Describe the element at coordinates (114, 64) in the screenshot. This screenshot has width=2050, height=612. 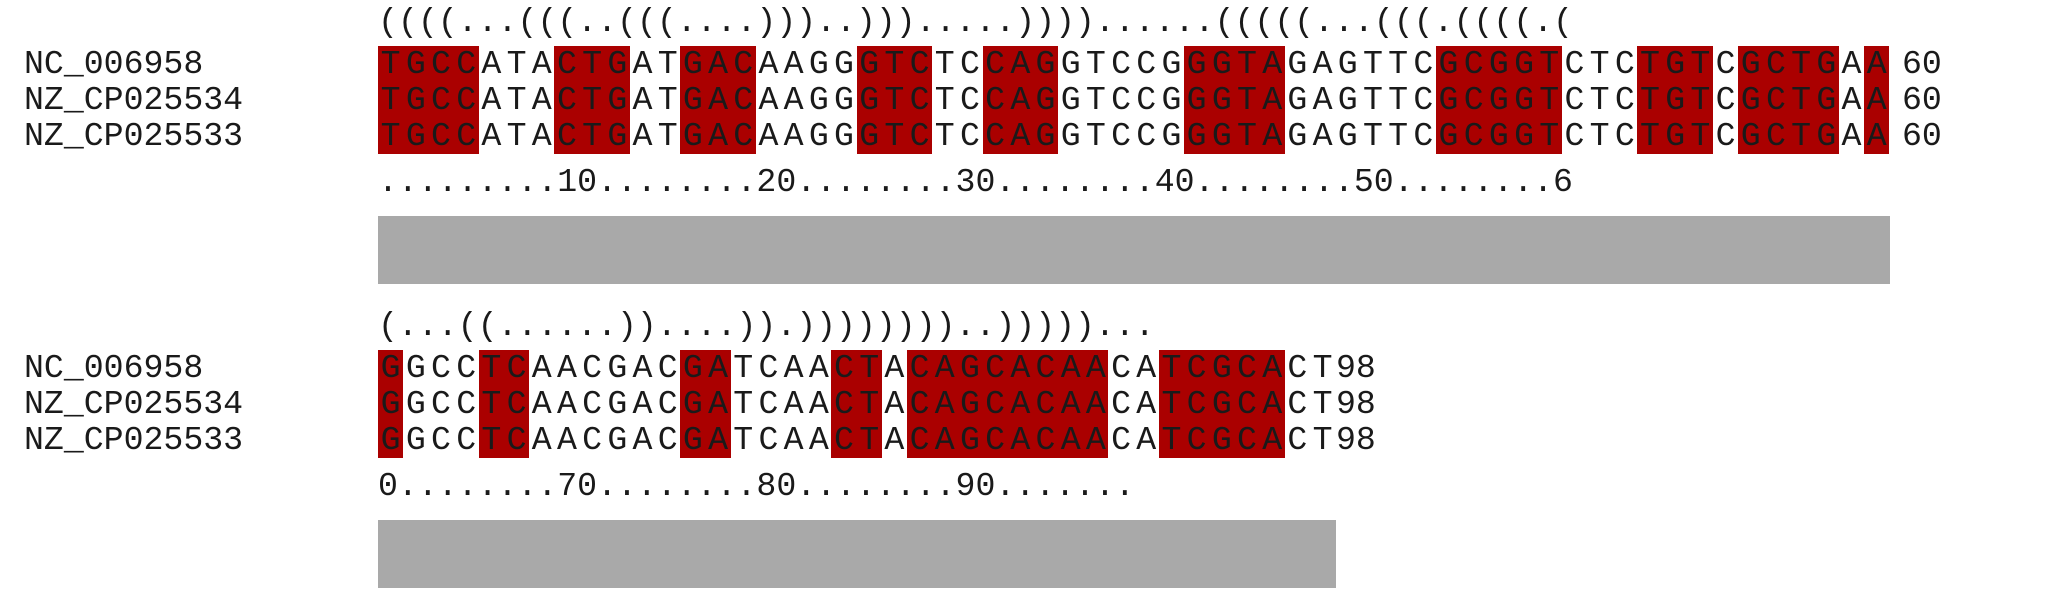
I see `sequence-name: NC_006958` at that location.